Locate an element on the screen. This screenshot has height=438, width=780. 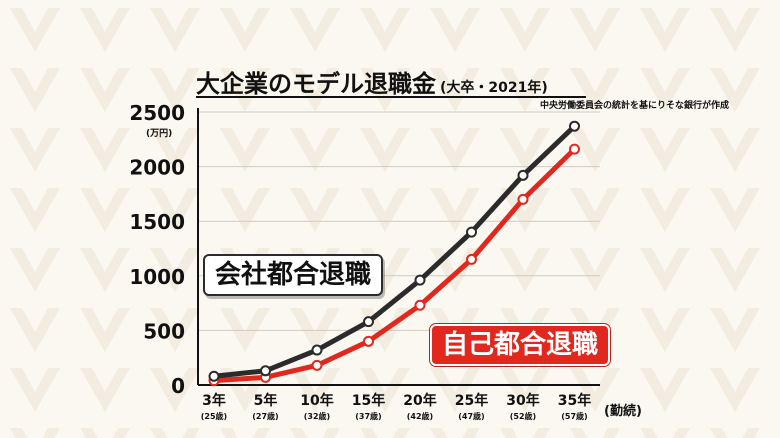
x-tick-label: 5年 is located at coordinates (266, 400).